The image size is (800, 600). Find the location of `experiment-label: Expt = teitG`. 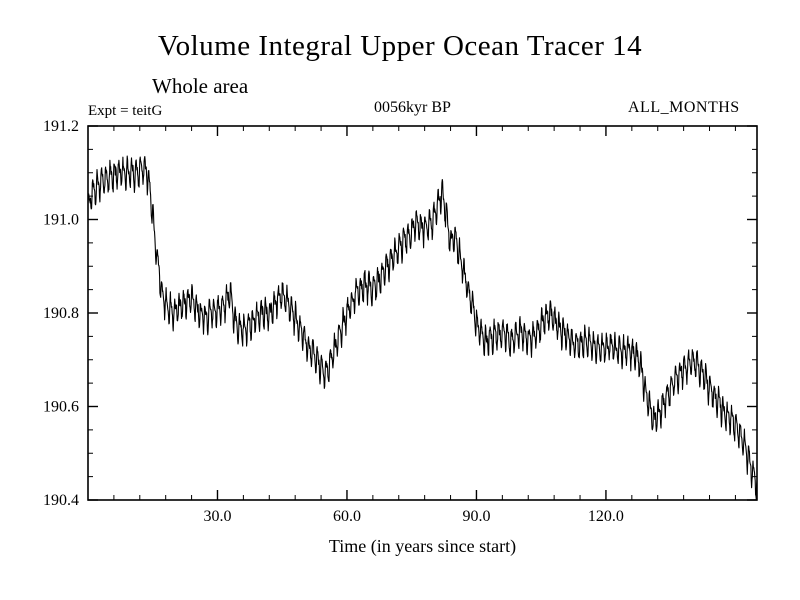

experiment-label: Expt = teitG is located at coordinates (125, 111).